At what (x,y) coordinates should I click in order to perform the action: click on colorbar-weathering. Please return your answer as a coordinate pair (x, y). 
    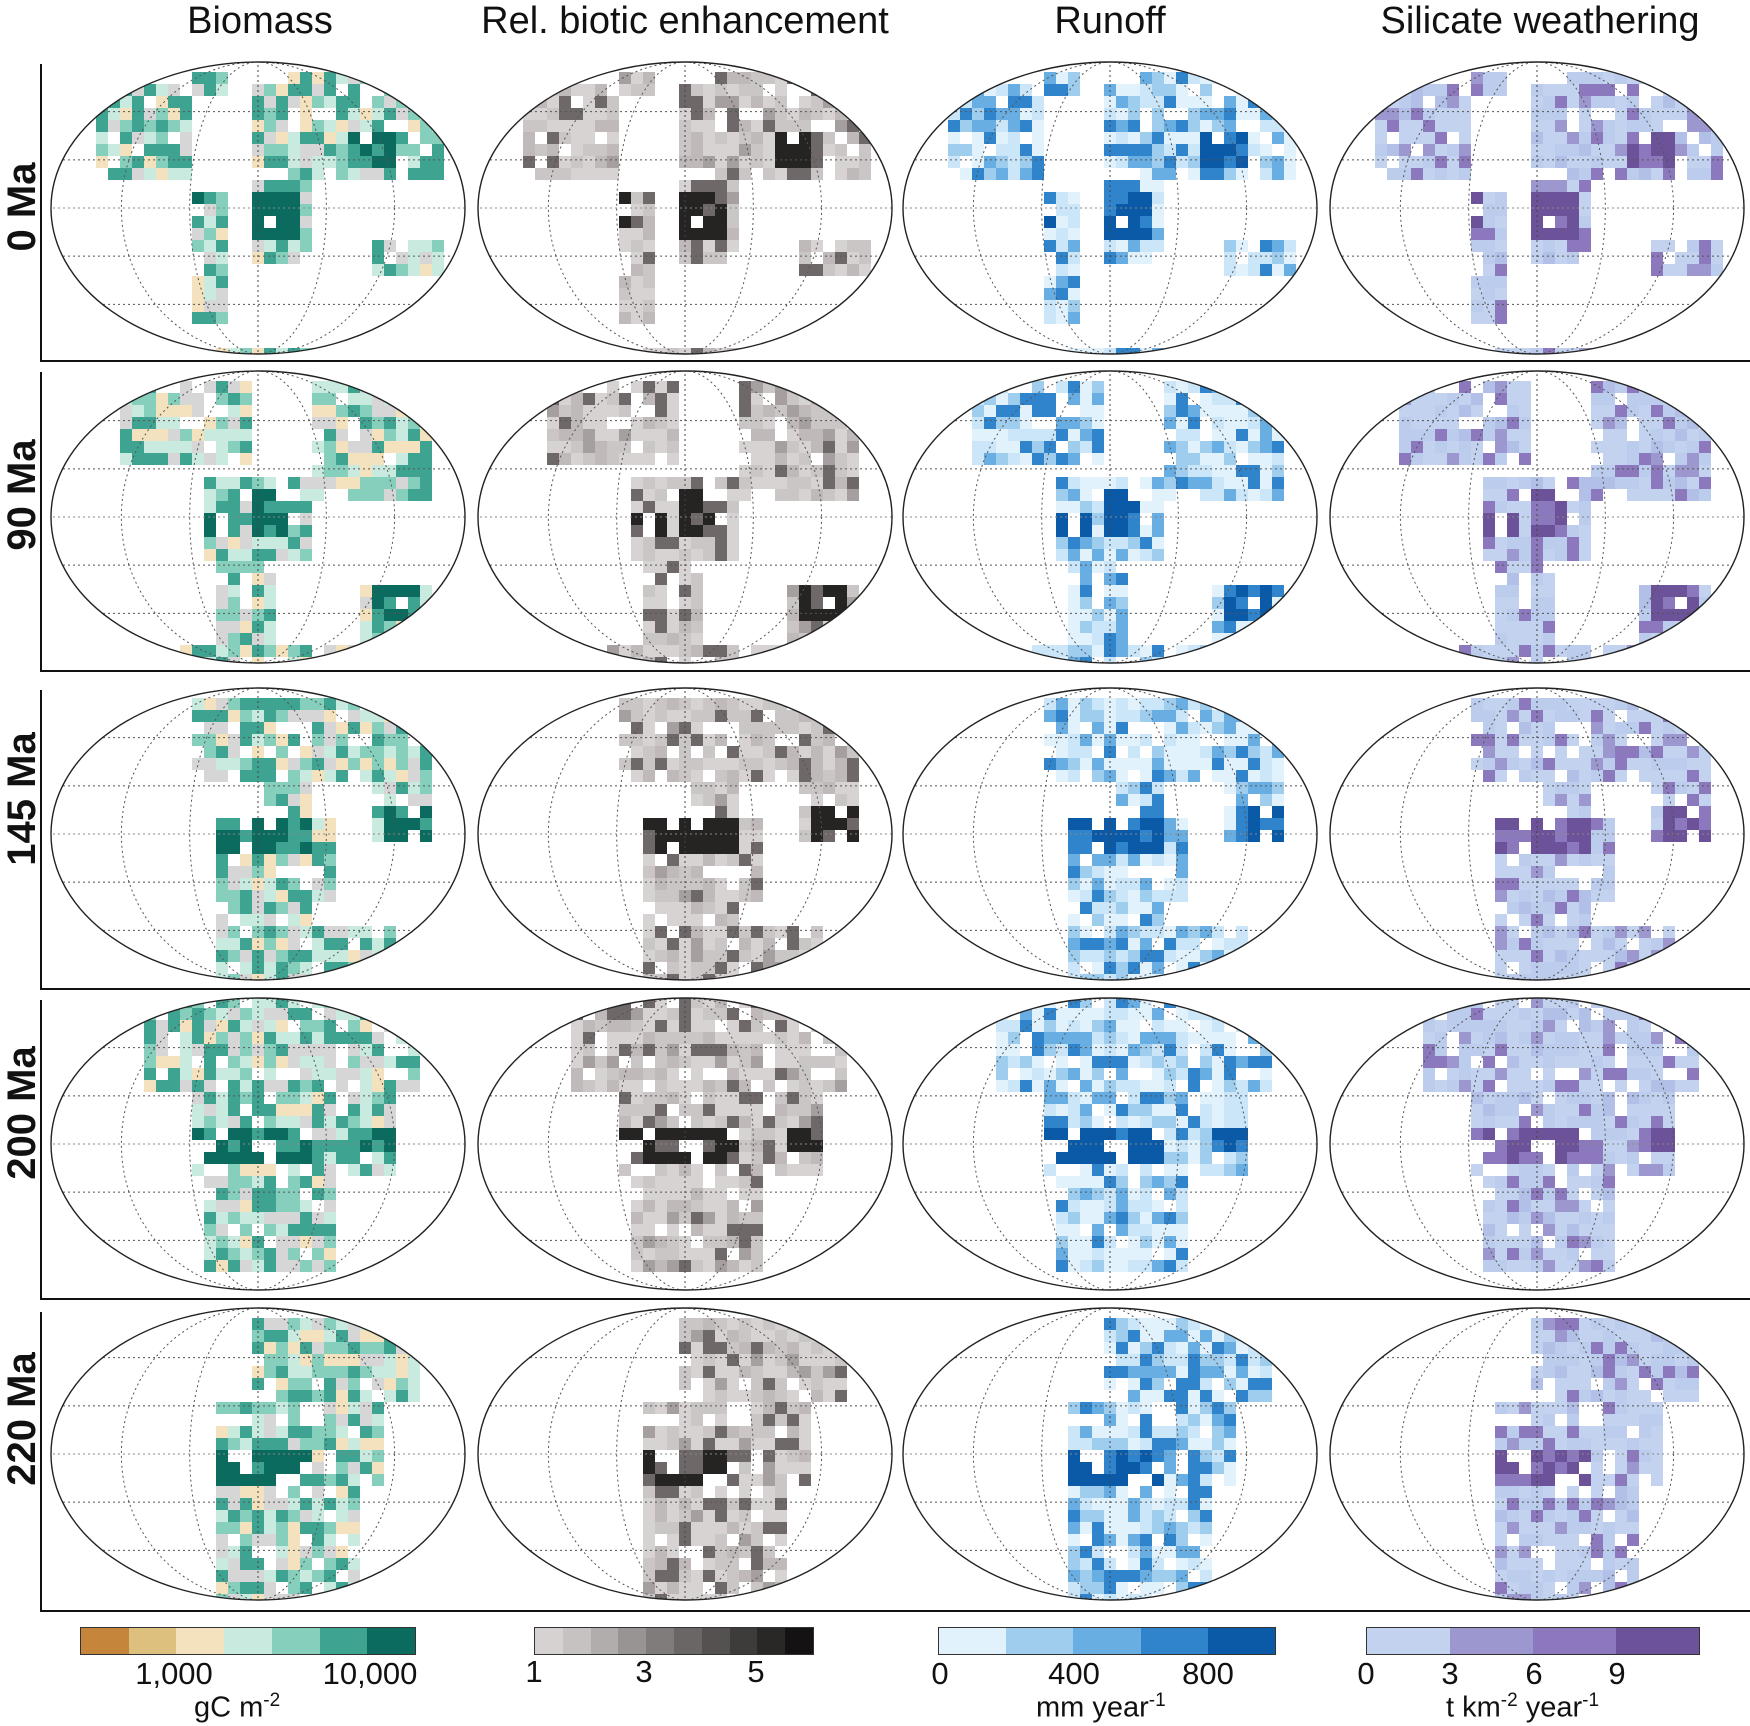
    Looking at the image, I should click on (1533, 1641).